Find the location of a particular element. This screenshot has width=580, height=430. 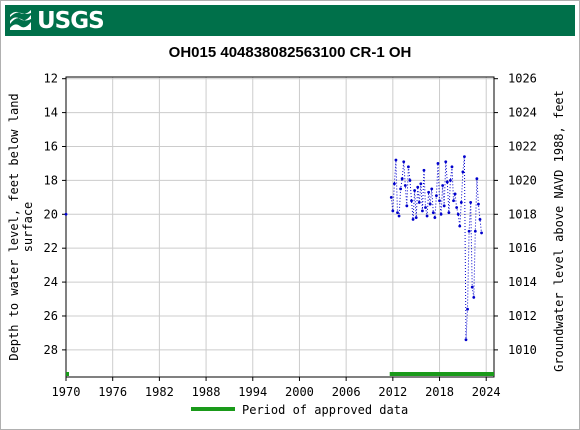

x-tick-label: 2000 is located at coordinates (299, 392).